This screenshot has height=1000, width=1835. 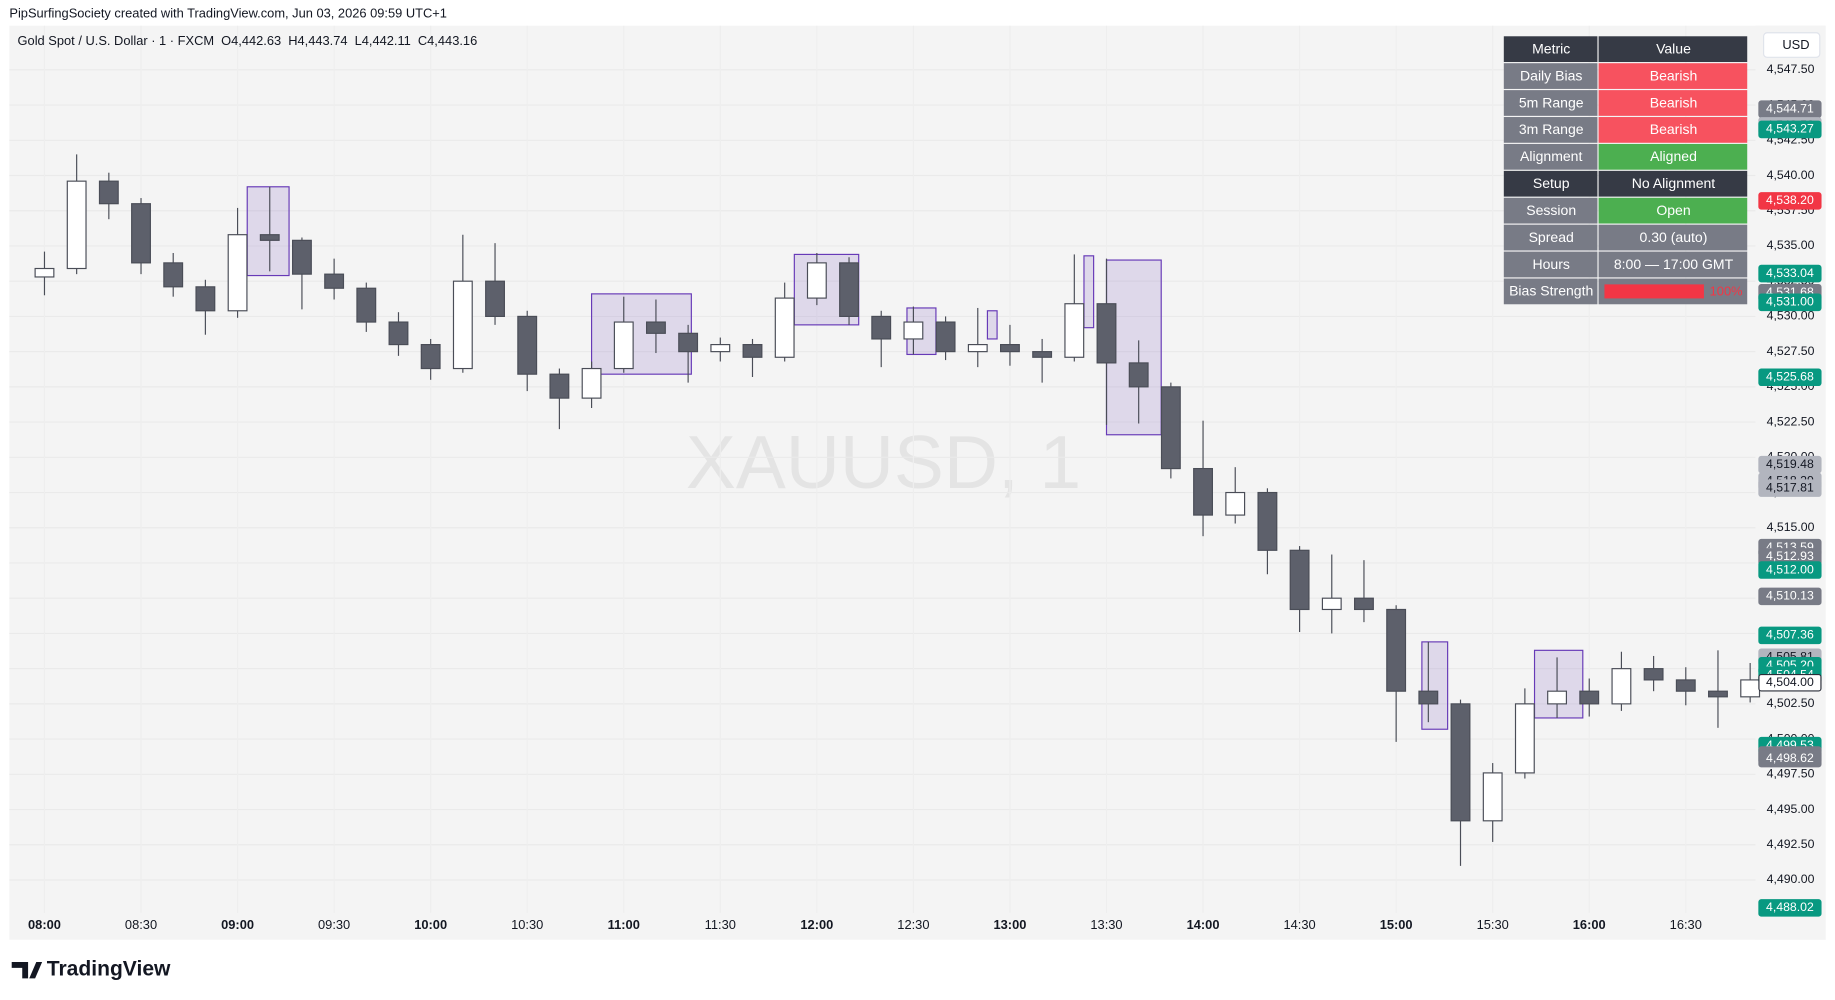 I want to click on metric-label: Alignment, so click(x=1551, y=156).